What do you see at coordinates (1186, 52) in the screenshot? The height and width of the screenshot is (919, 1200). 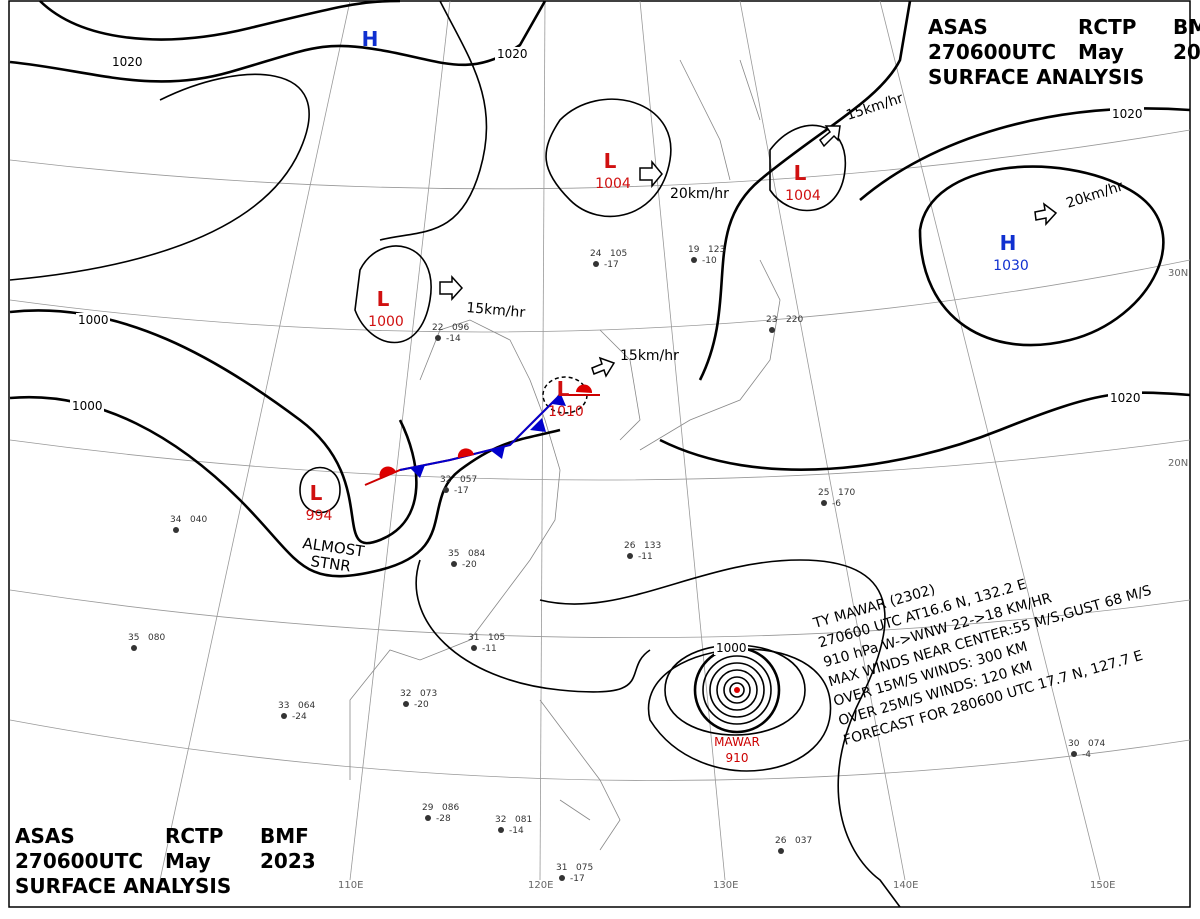 I see `header-text: 2023` at bounding box center [1186, 52].